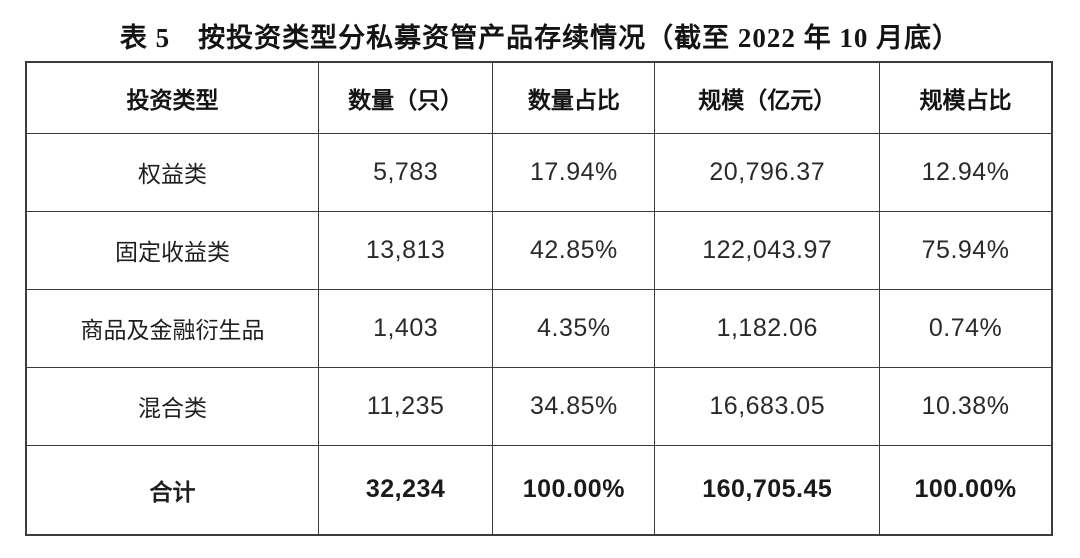  Describe the element at coordinates (966, 328) in the screenshot. I see `cell-scale-share: 0.74%` at that location.